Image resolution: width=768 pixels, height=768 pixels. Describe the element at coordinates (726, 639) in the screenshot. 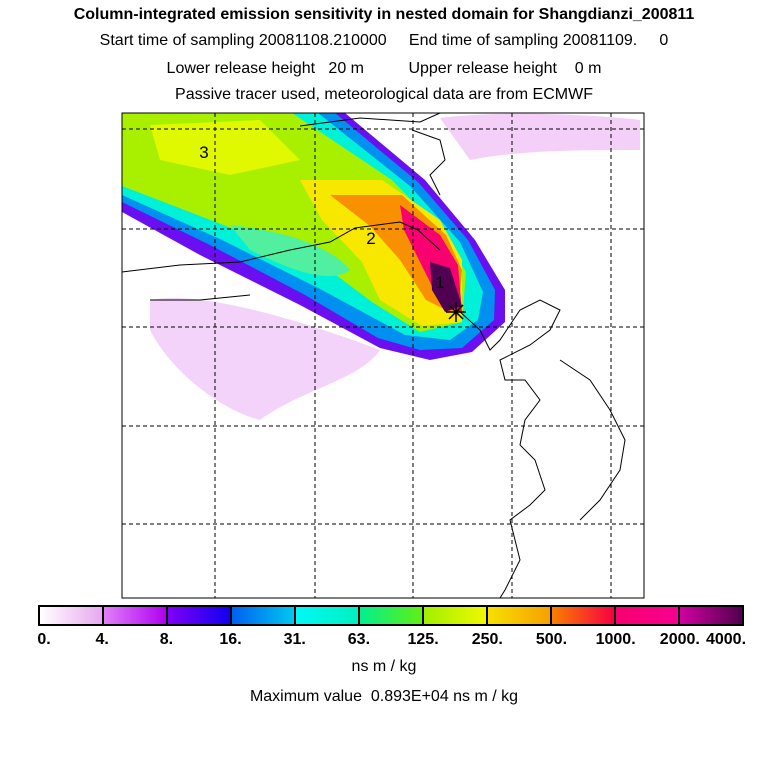

I see `colorbar-tick-label: 4000.` at that location.